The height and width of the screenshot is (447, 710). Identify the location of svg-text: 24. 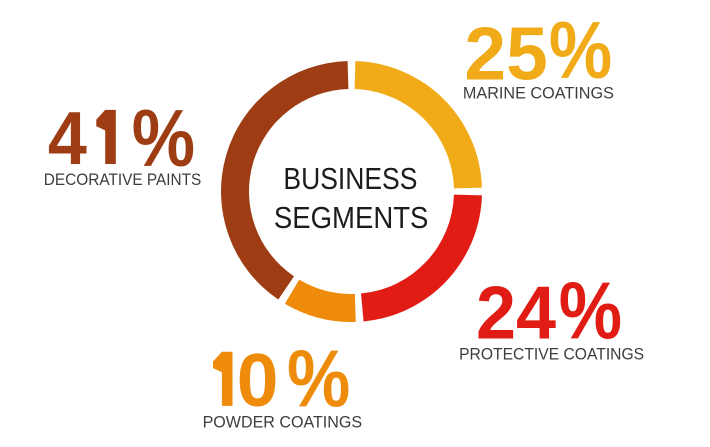
(516, 313).